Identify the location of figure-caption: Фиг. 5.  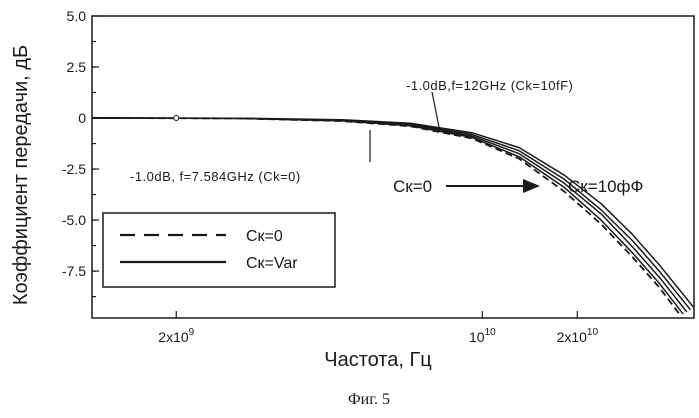
(369, 399).